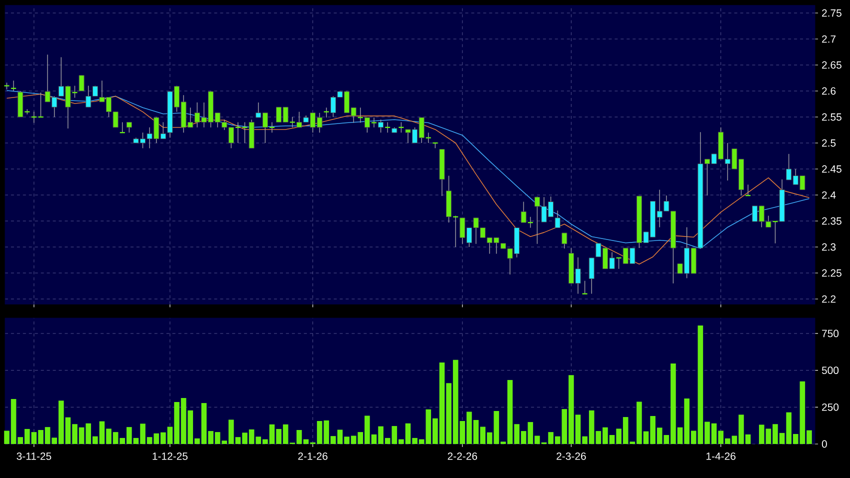 This screenshot has height=478, width=850. What do you see at coordinates (829, 247) in the screenshot?
I see `y-tick-label: 2.3` at bounding box center [829, 247].